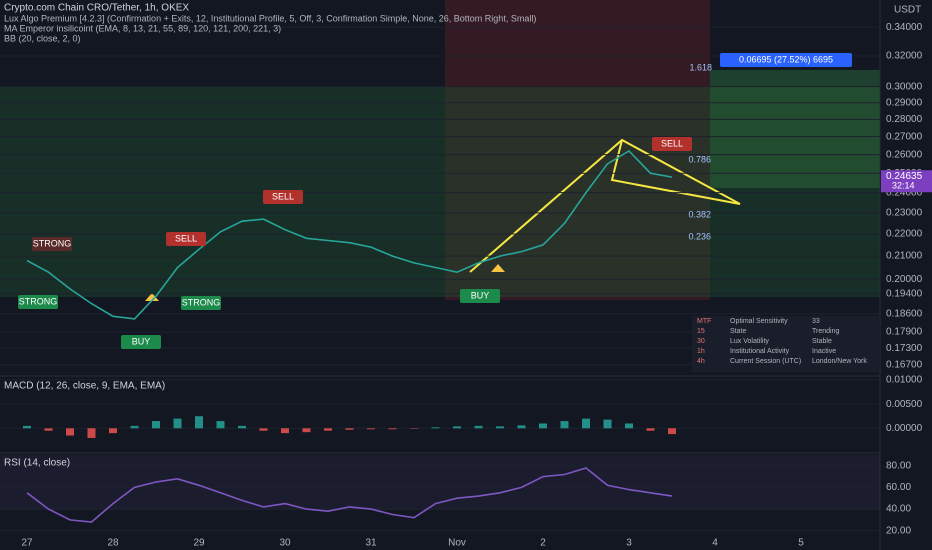 The image size is (932, 550). Describe the element at coordinates (457, 543) in the screenshot. I see `x-tick-label: Nov` at that location.